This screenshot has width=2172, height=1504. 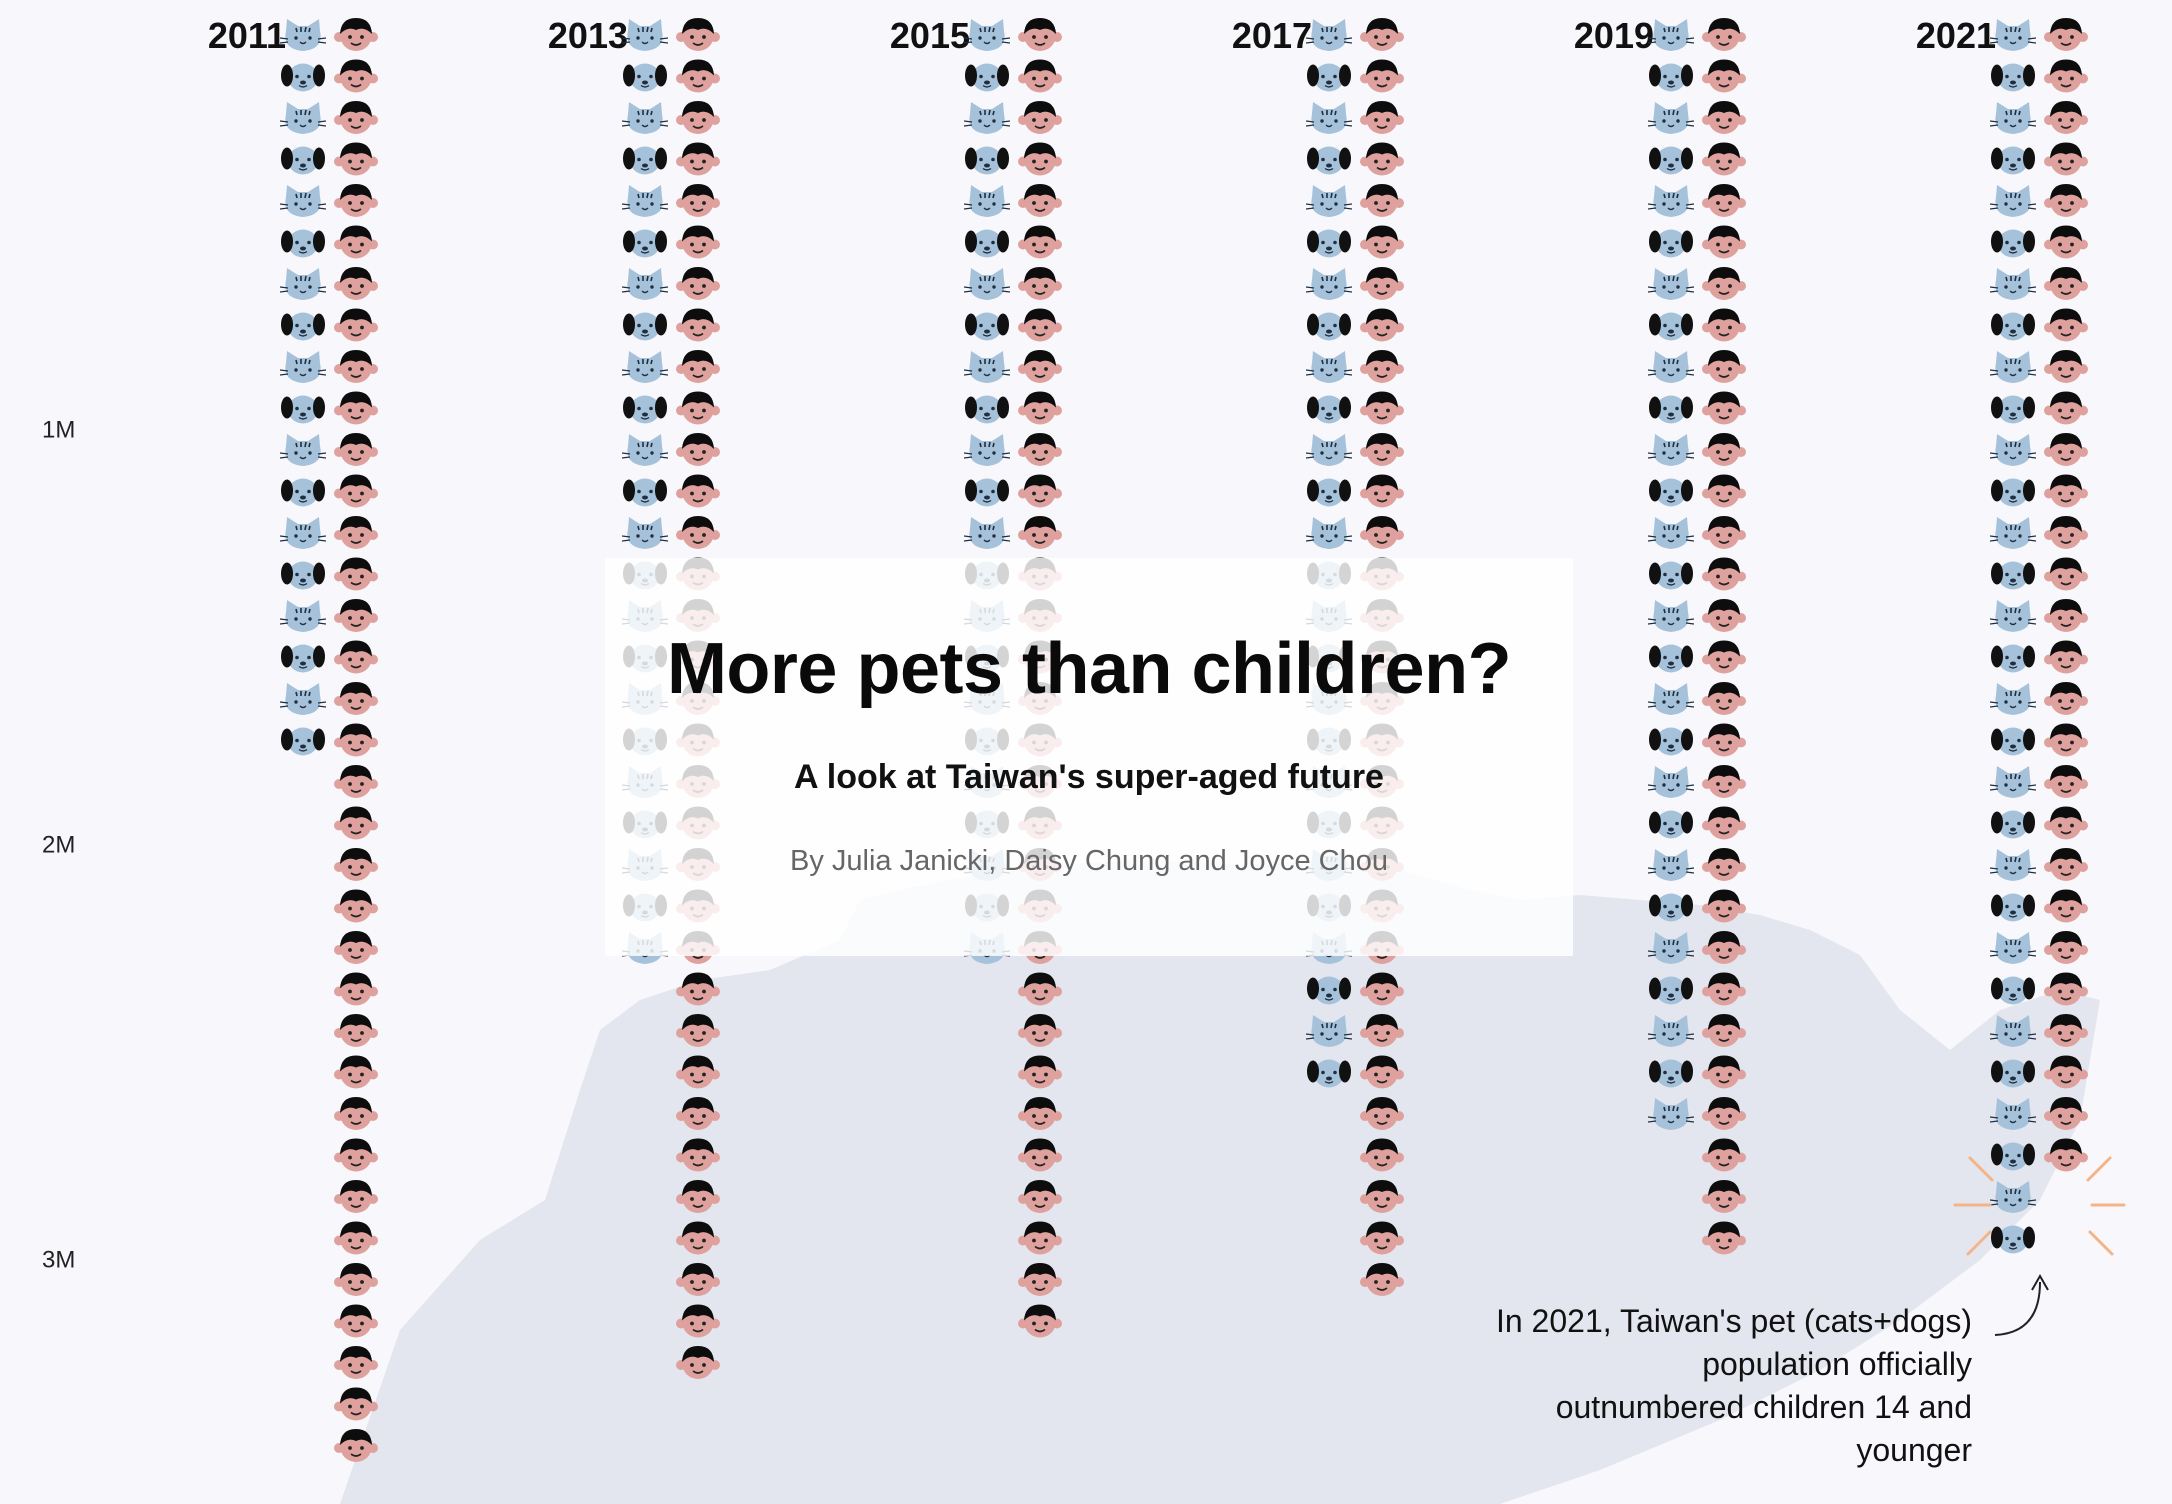 I want to click on highlight-burst, so click(x=2039, y=1206).